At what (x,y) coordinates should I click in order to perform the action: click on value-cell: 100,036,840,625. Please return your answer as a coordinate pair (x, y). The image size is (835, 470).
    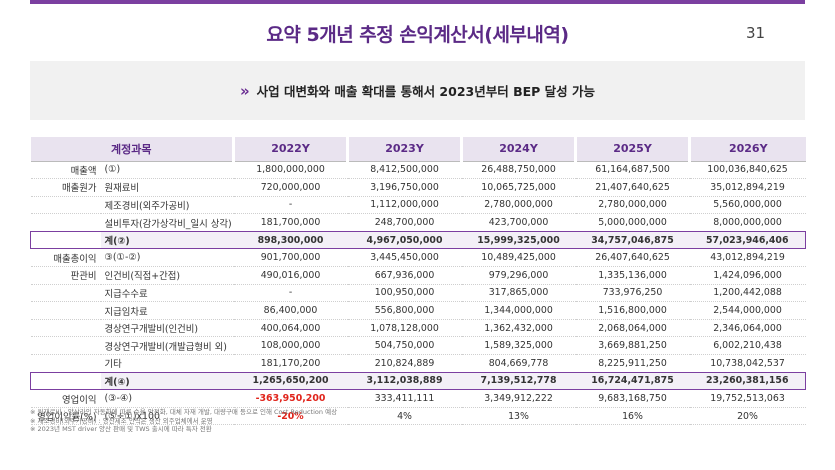
    Looking at the image, I should click on (747, 170).